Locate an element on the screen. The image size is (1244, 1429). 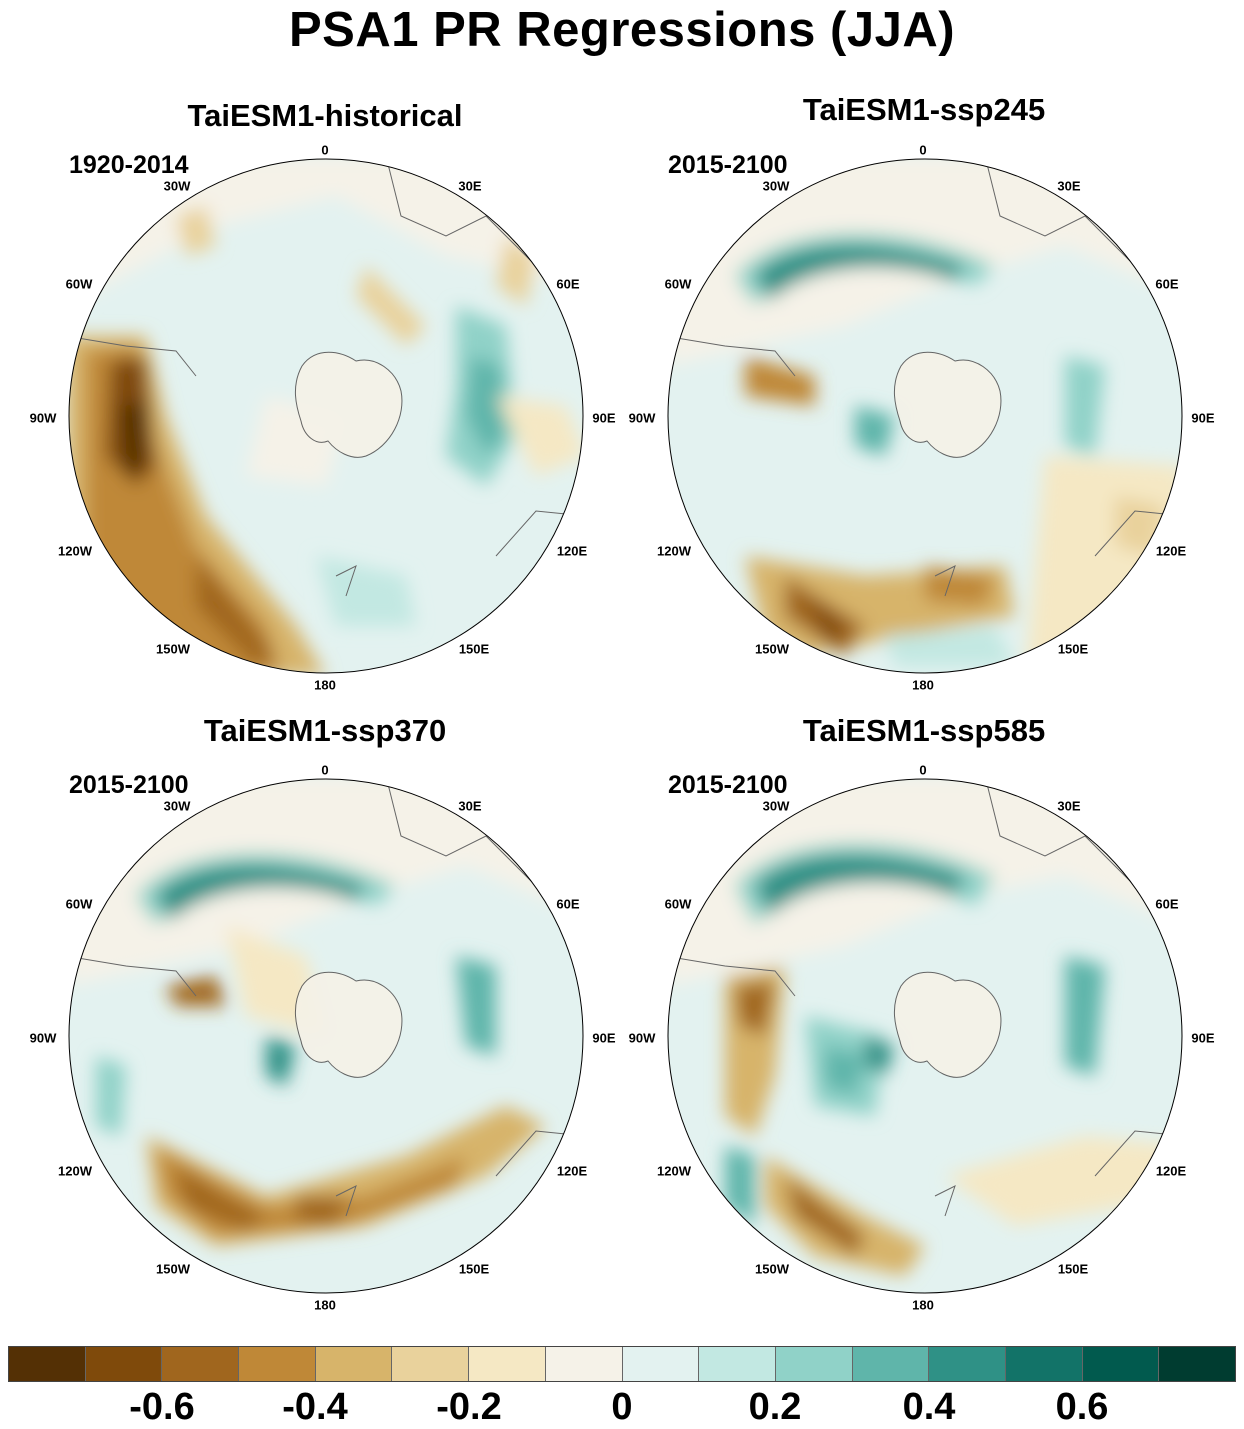
period-label-ssp245: 2015-2100 is located at coordinates (728, 165).